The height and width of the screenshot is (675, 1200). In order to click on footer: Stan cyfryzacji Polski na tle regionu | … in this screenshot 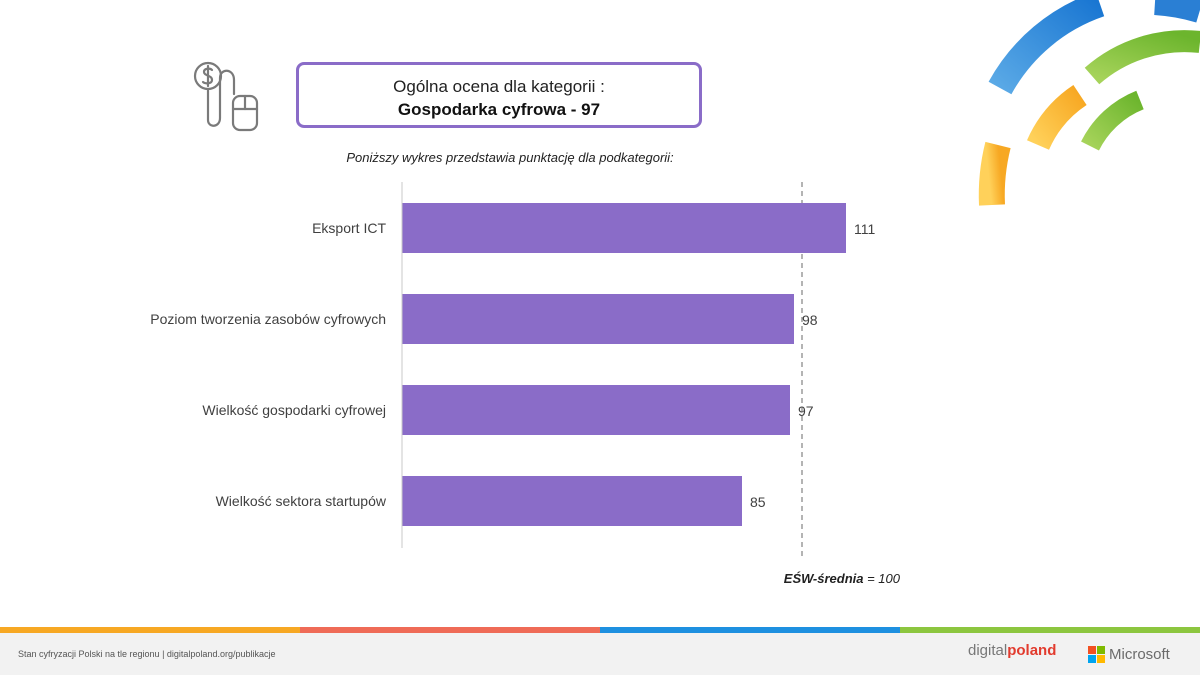, I will do `click(600, 654)`.